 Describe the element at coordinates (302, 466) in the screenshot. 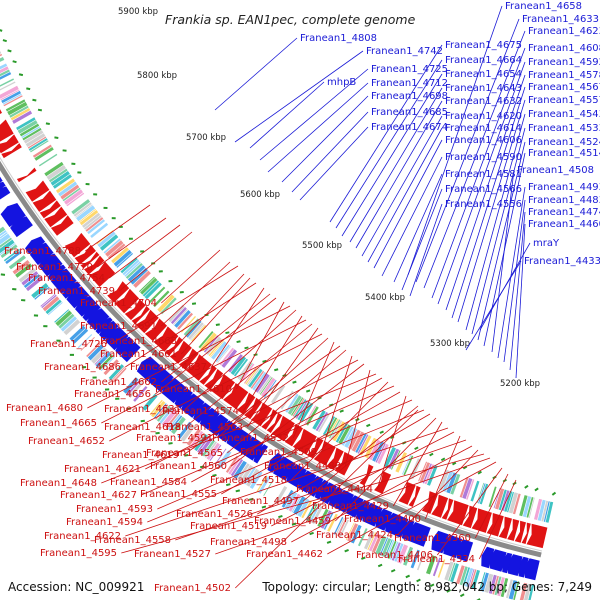

I see `reverse-gene-label: Franean1_4488` at that location.